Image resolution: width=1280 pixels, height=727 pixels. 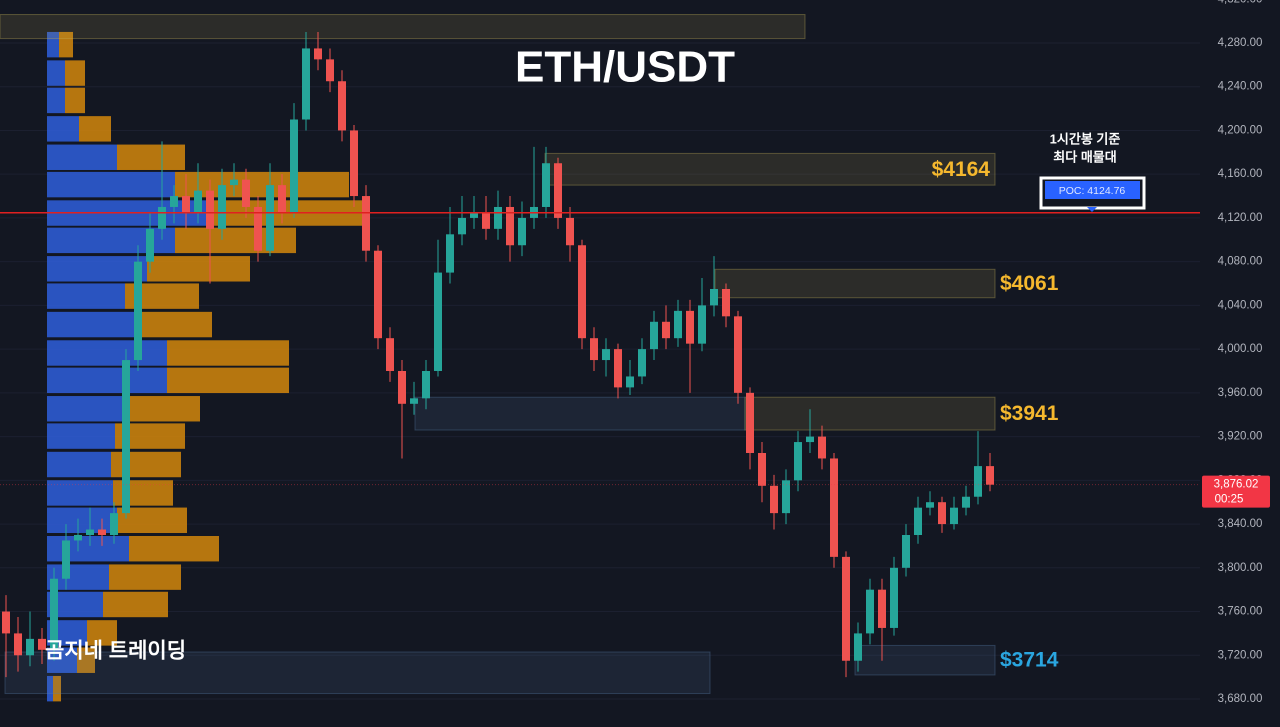 I want to click on countdown: 00:25, so click(x=1229, y=500).